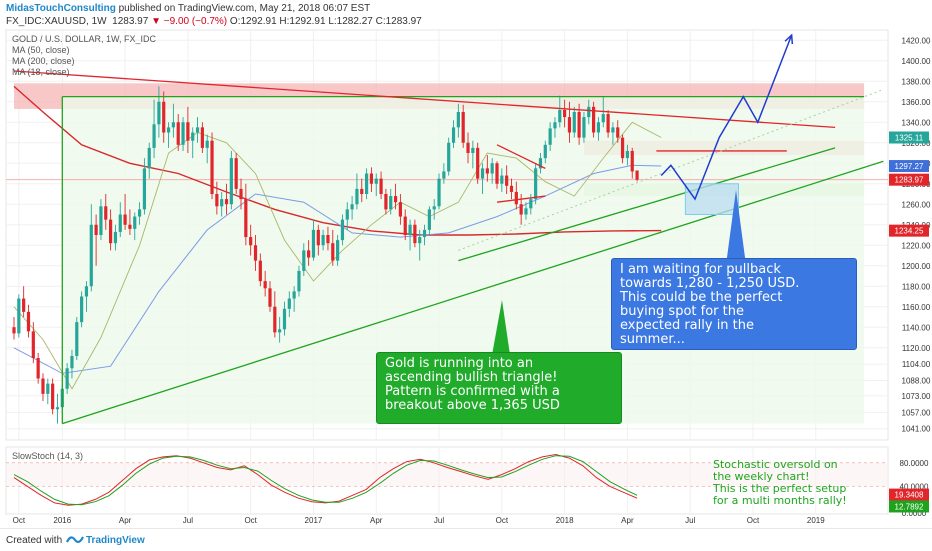  I want to click on y-tick-label: 1120.00, so click(916, 348).